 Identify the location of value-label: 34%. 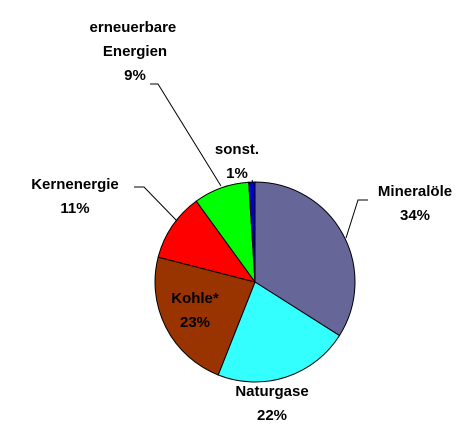
(415, 215).